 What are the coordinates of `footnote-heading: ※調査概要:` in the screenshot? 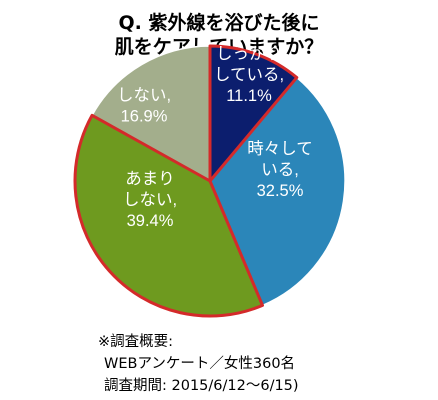 It's located at (136, 342).